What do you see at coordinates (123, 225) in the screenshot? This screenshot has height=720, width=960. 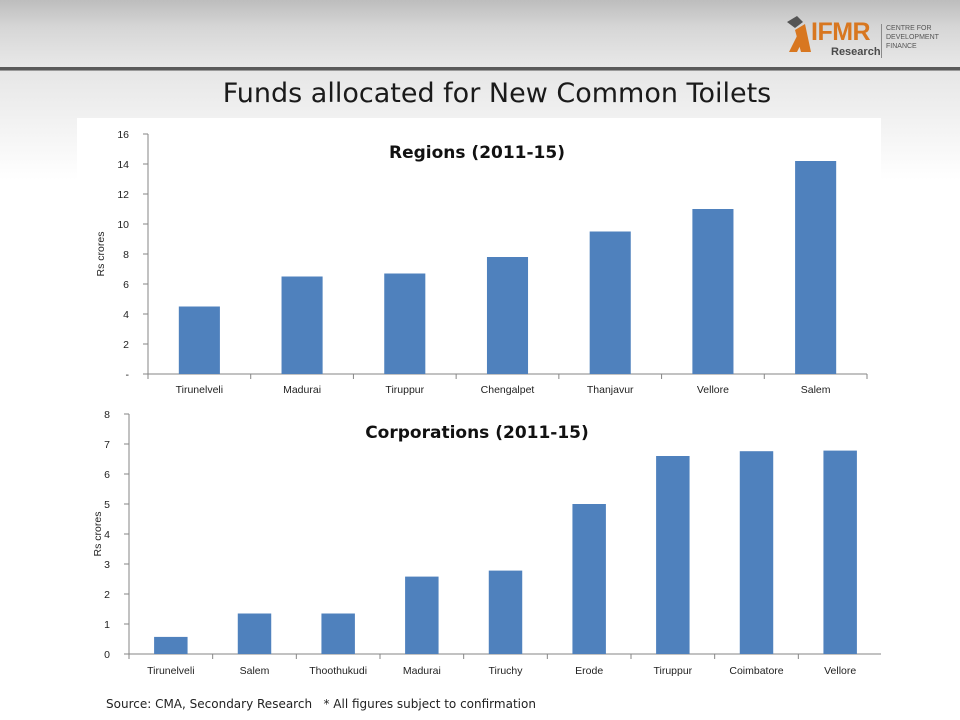 I see `y-tick-label: 10` at bounding box center [123, 225].